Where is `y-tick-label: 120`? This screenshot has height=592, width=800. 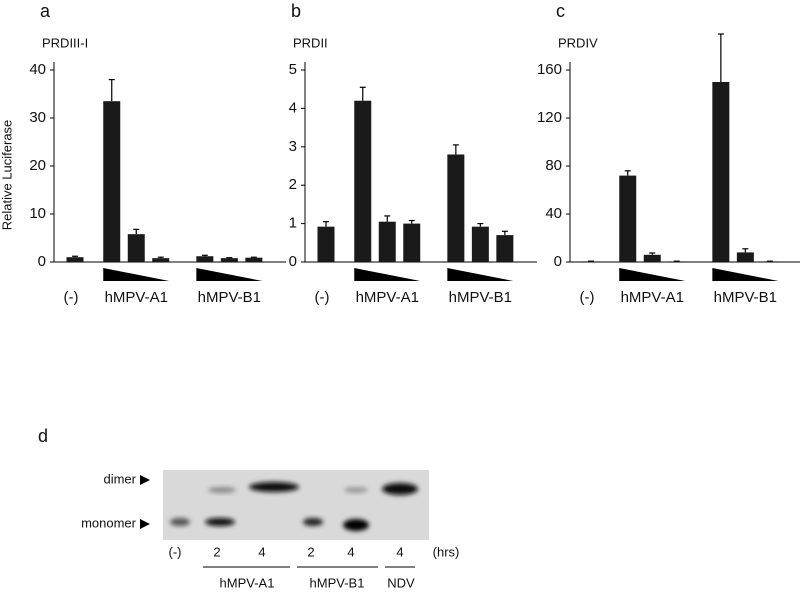
y-tick-label: 120 is located at coordinates (549, 117).